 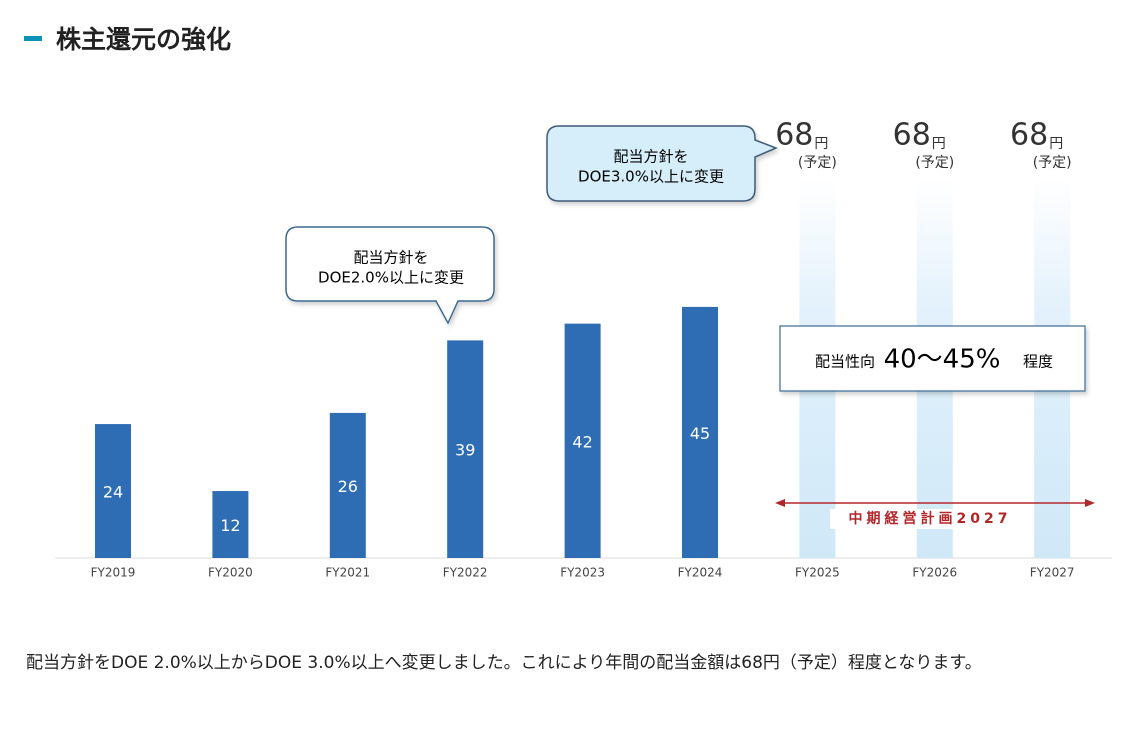 I want to click on payout-label: 配当性向, so click(x=845, y=362).